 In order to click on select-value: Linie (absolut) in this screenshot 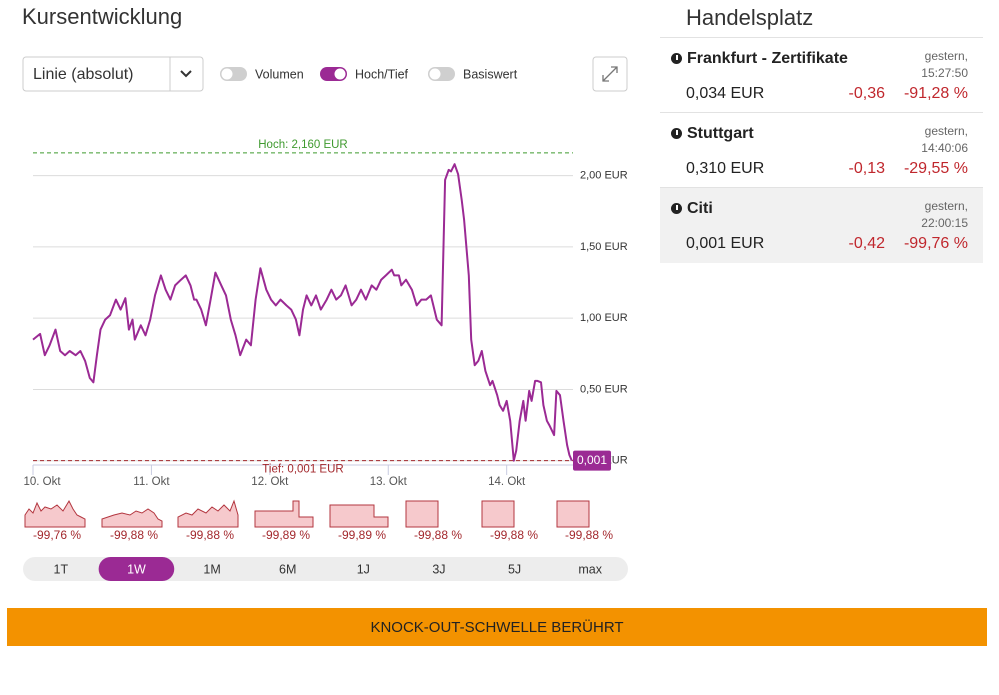, I will do `click(83, 74)`.